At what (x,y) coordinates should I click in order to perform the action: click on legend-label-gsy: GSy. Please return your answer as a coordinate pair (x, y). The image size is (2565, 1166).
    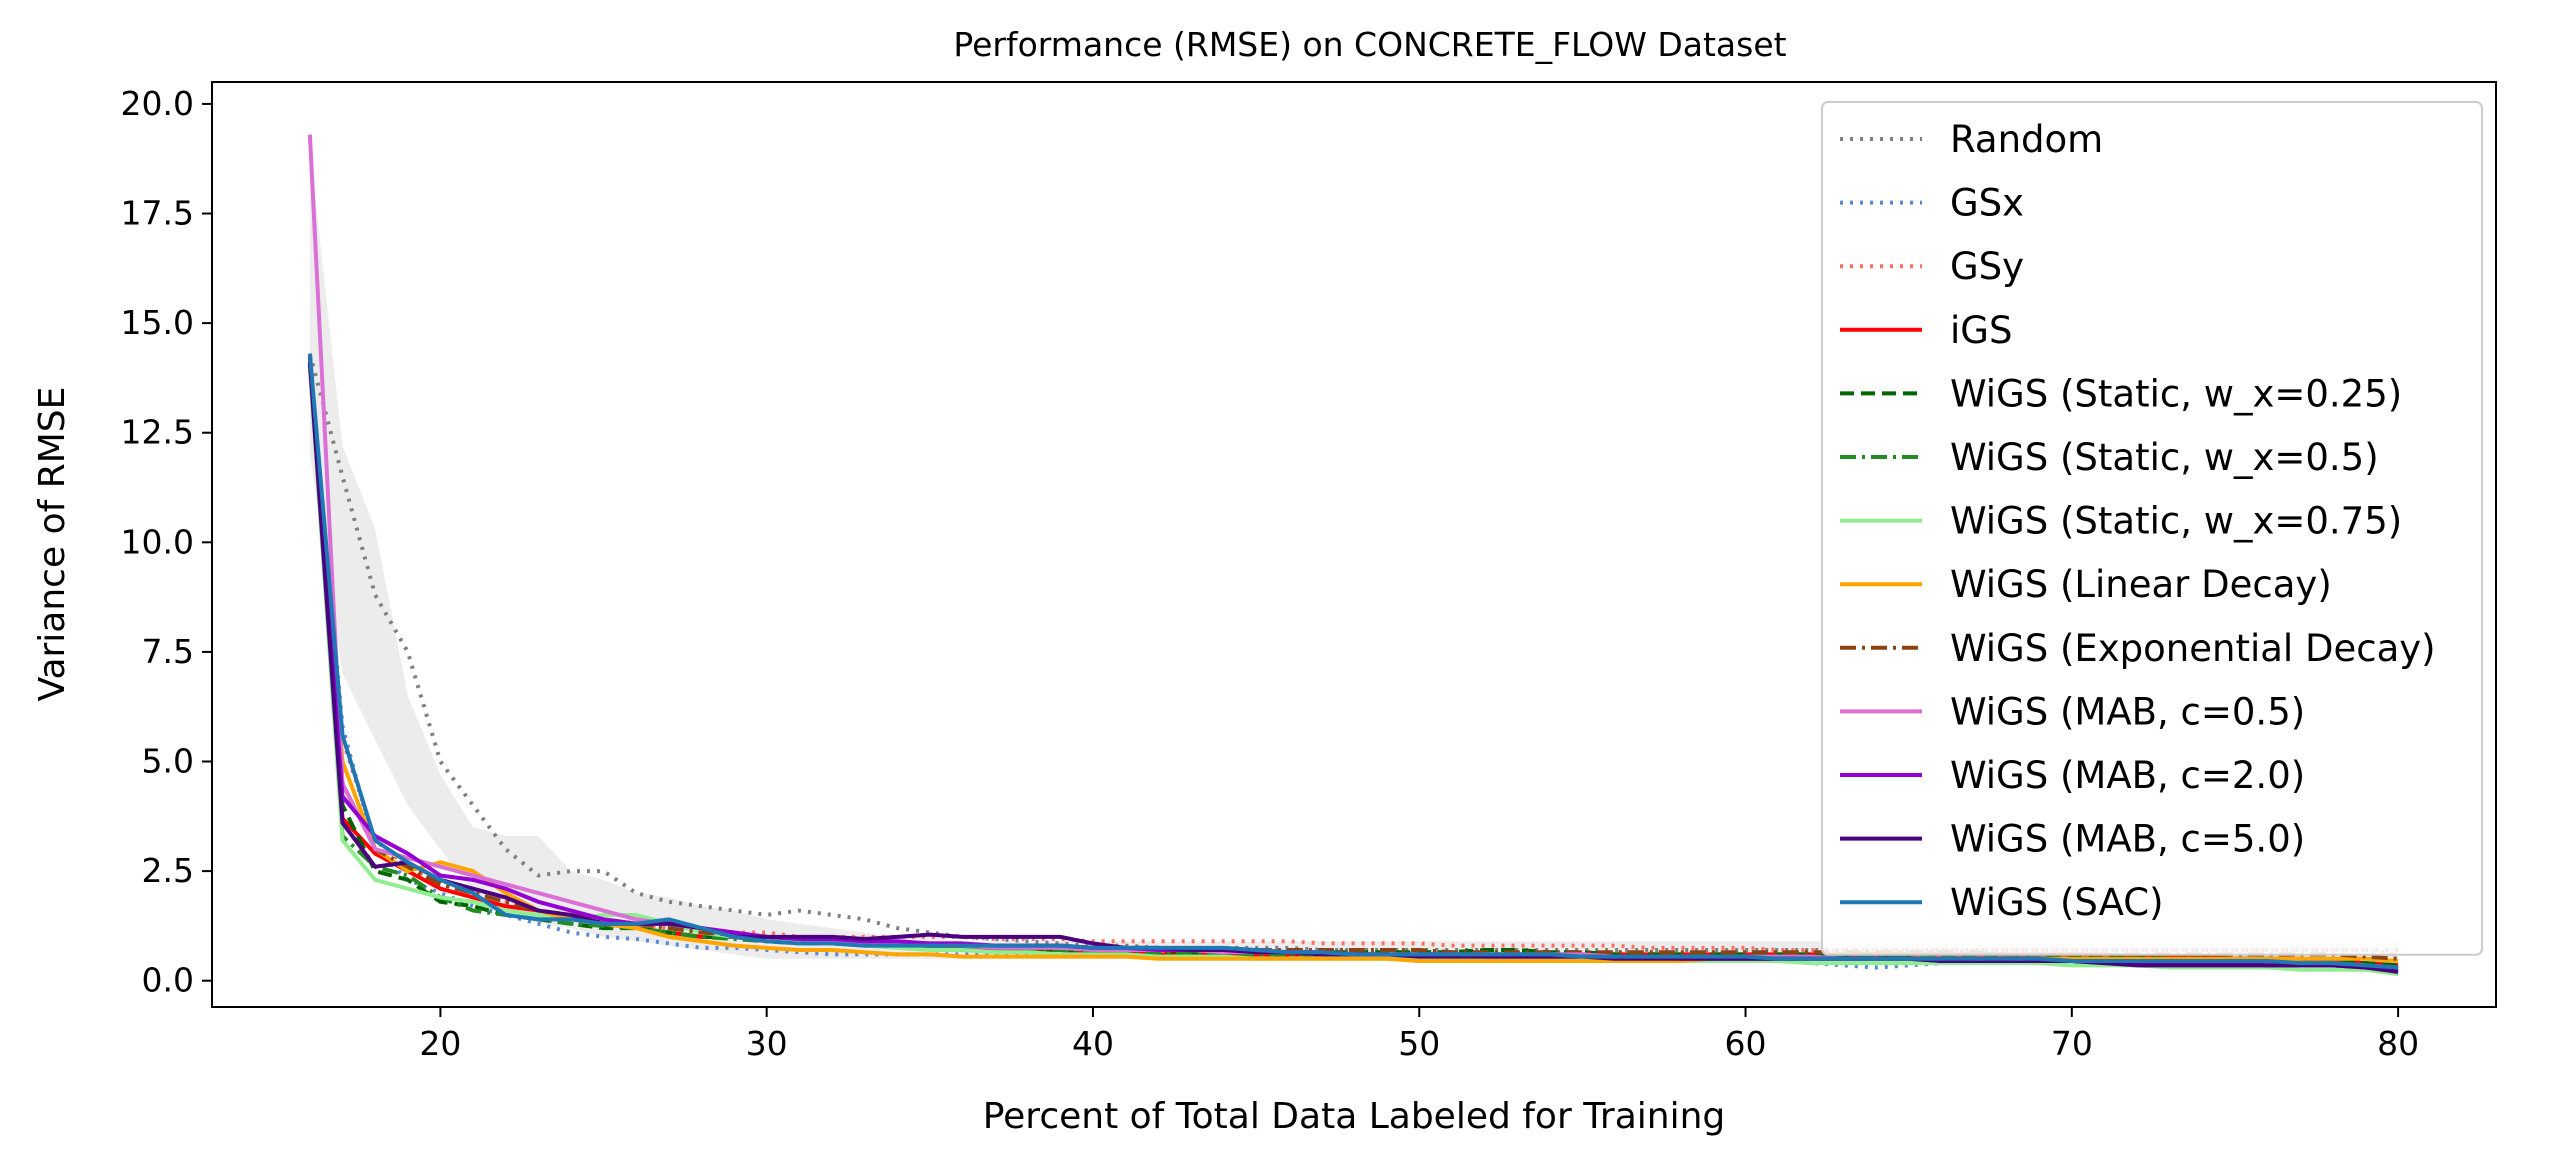
    Looking at the image, I should click on (1987, 266).